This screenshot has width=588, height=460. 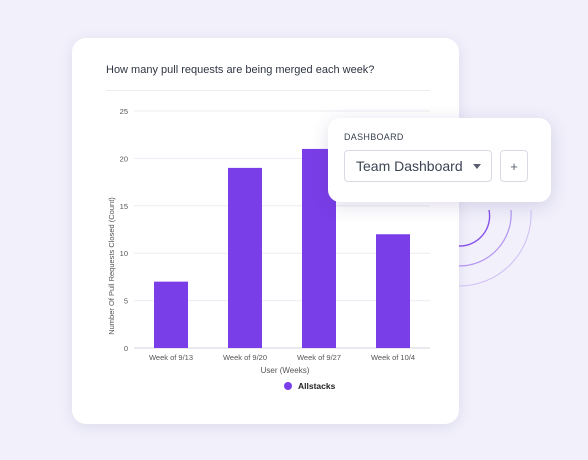 I want to click on y-axis-ticks: 0 5 10 15 20 25, so click(x=124, y=230).